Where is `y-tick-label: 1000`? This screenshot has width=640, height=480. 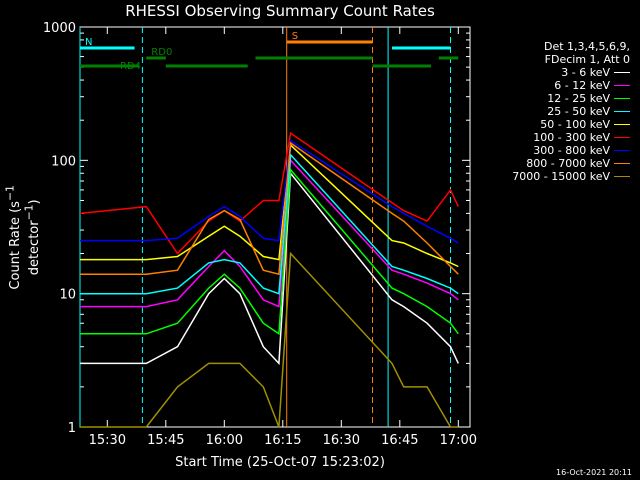 y-tick-label: 1000 is located at coordinates (59, 28).